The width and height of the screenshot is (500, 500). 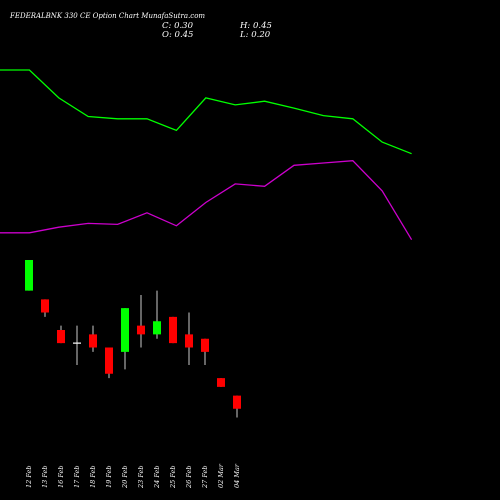 What do you see at coordinates (45, 477) in the screenshot?
I see `x-tick-label: 13 Feb` at bounding box center [45, 477].